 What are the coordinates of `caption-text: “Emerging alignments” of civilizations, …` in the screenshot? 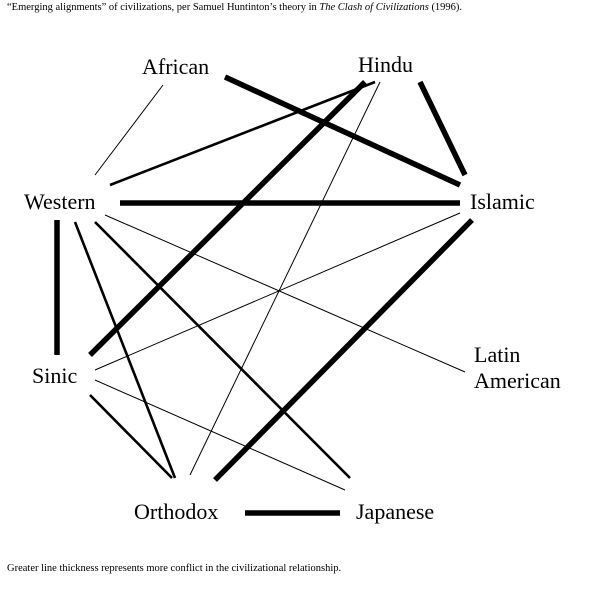 It's located at (163, 7).